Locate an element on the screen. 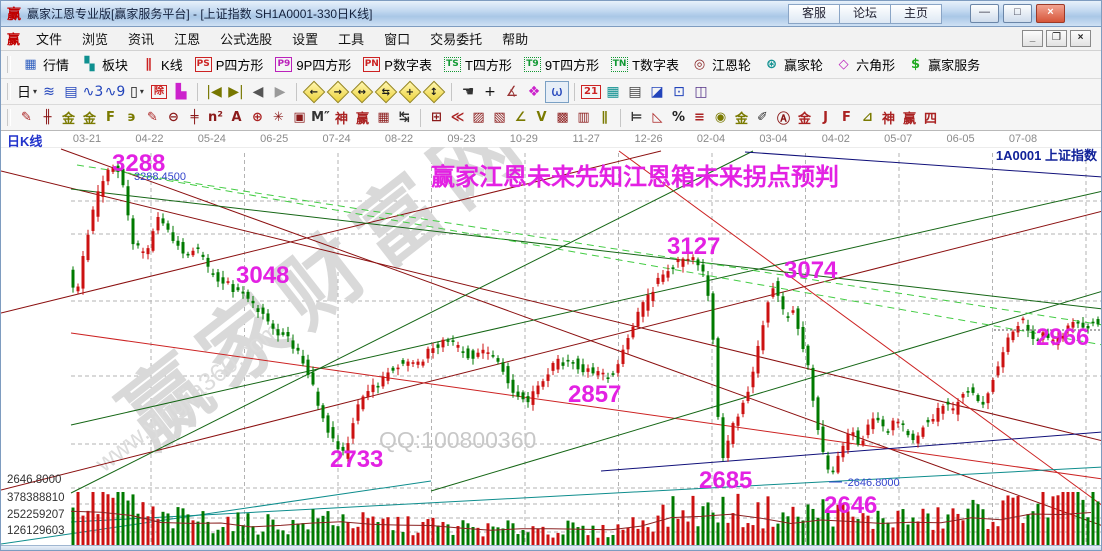  toolbar-button-wave-tool: ω is located at coordinates (557, 91).